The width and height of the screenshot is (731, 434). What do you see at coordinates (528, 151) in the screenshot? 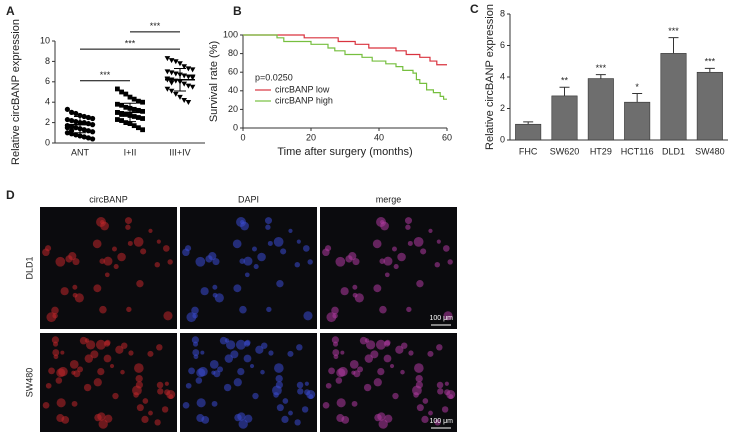
I see `x-tick-label: FHC` at bounding box center [528, 151].